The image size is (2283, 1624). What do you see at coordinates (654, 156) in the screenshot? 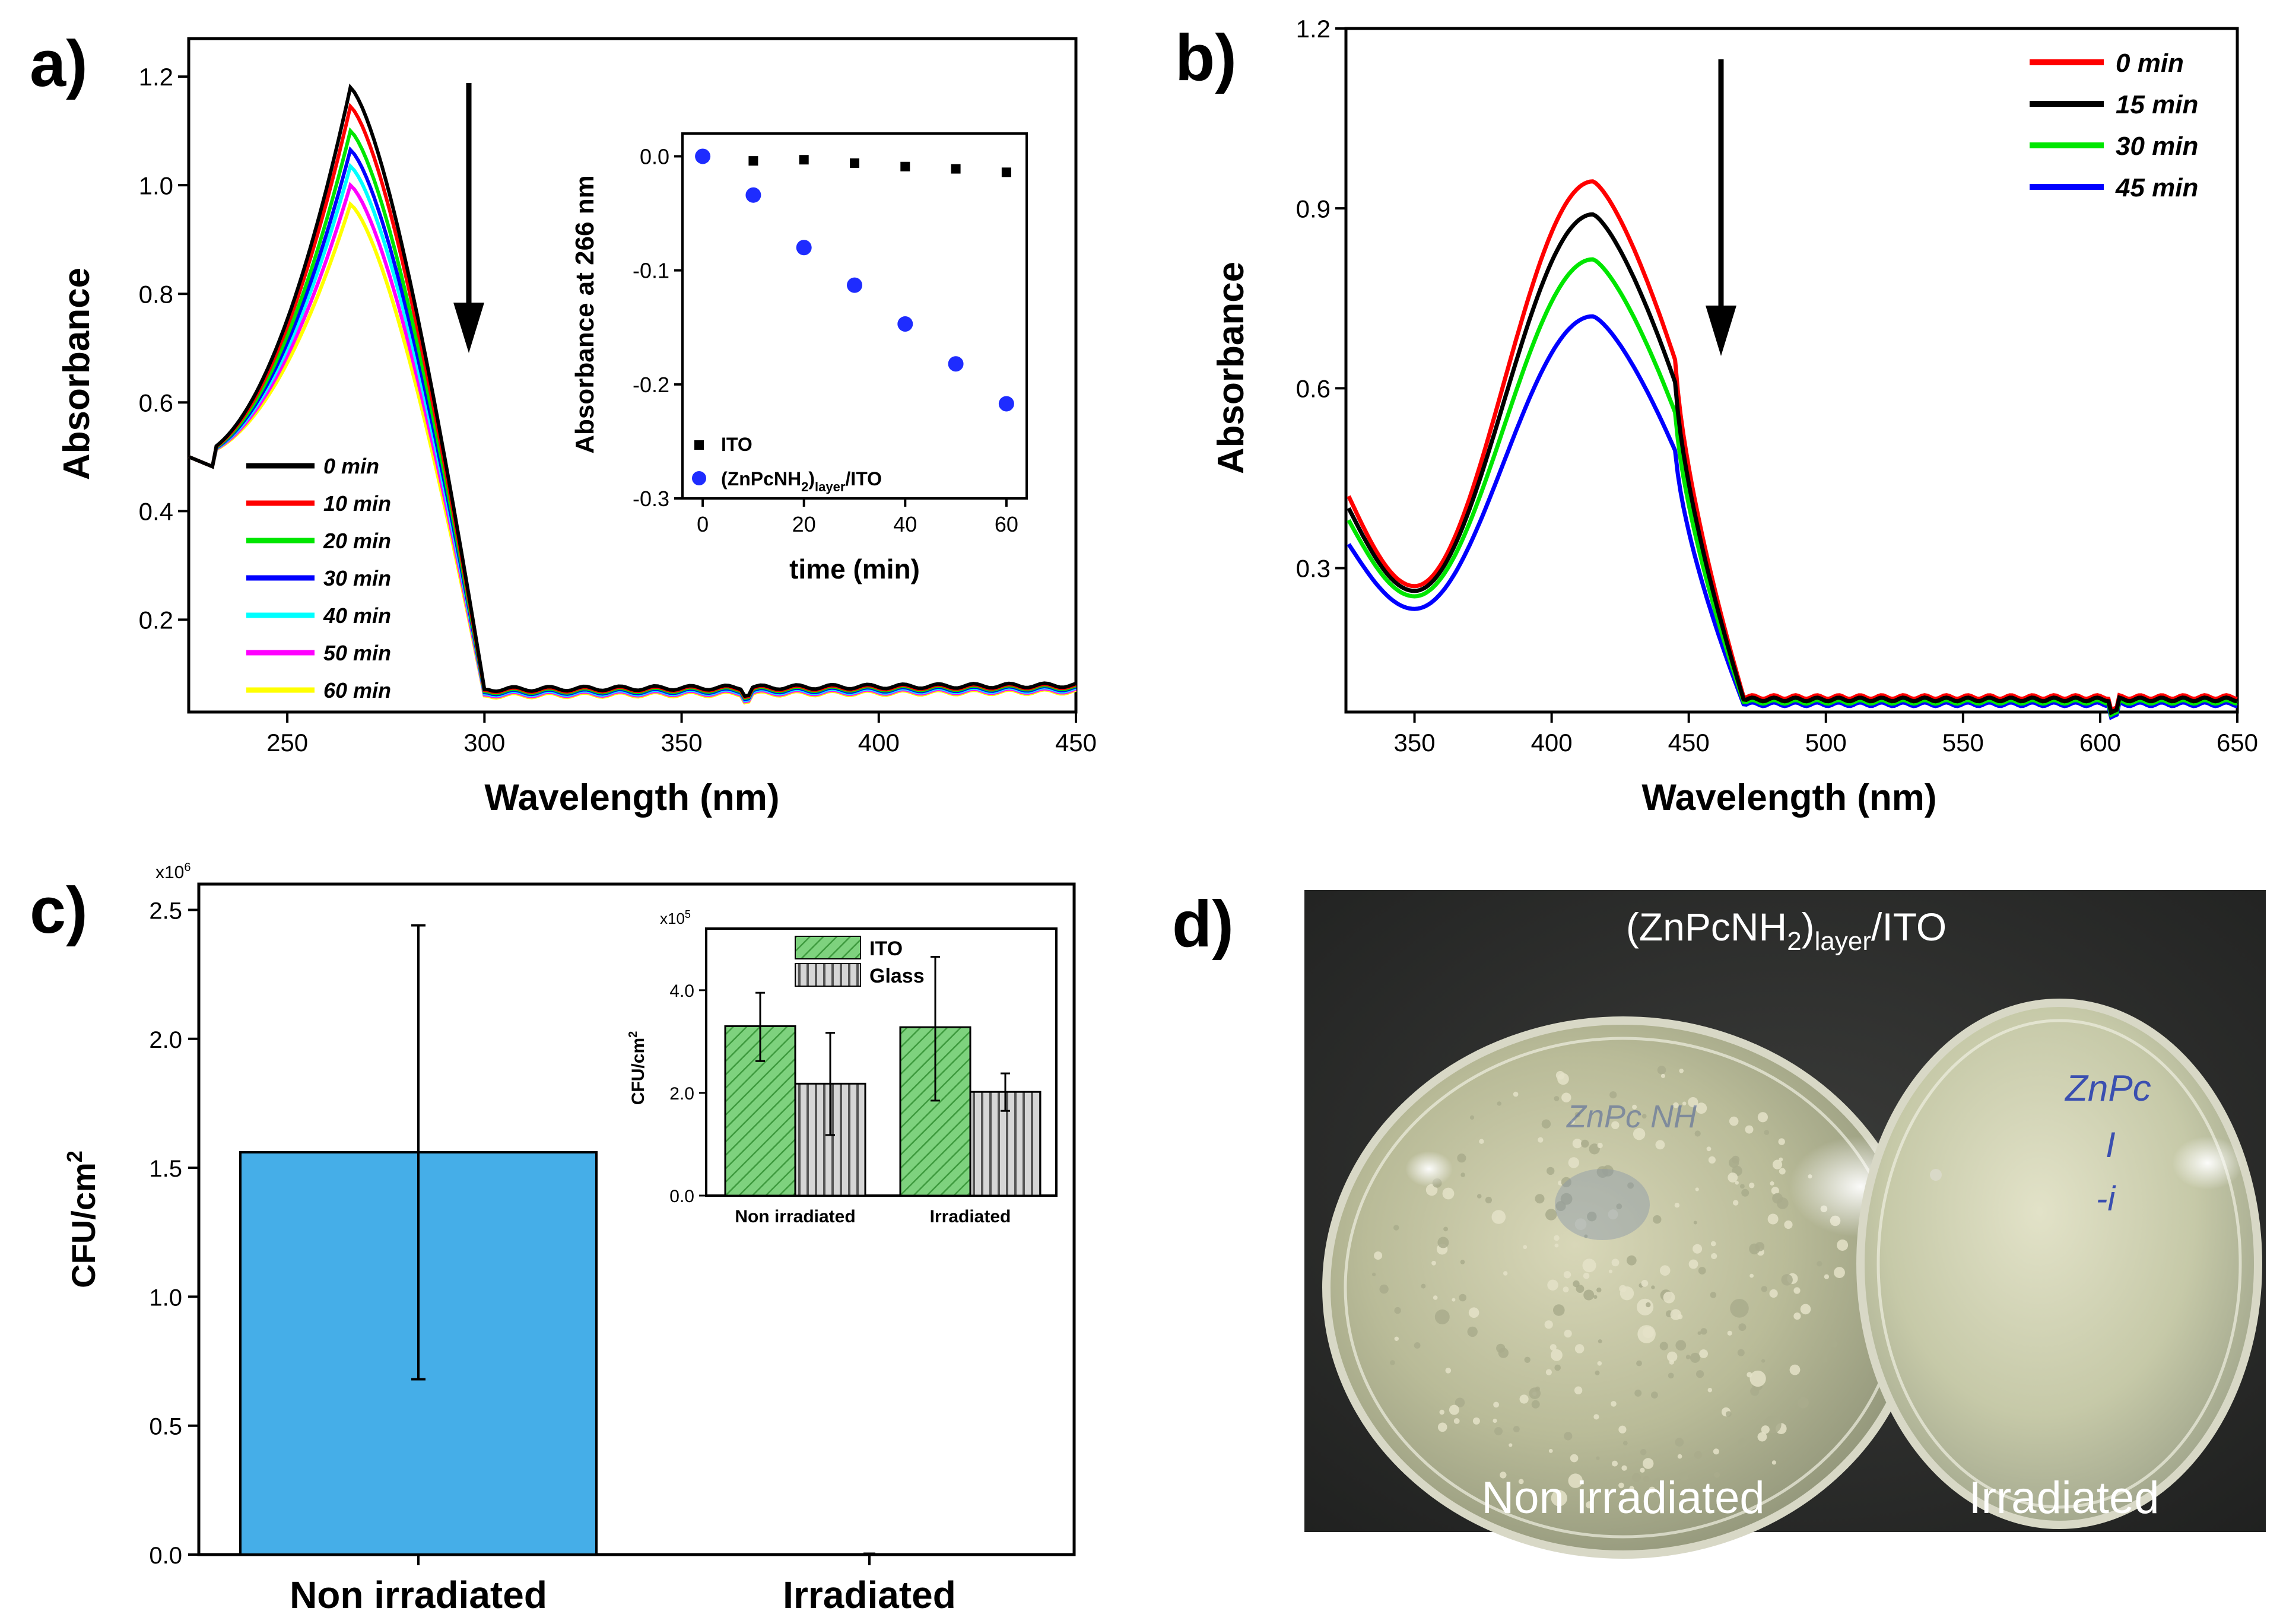
I see `panel-a-inset-ytick-label: 0.0` at bounding box center [654, 156].